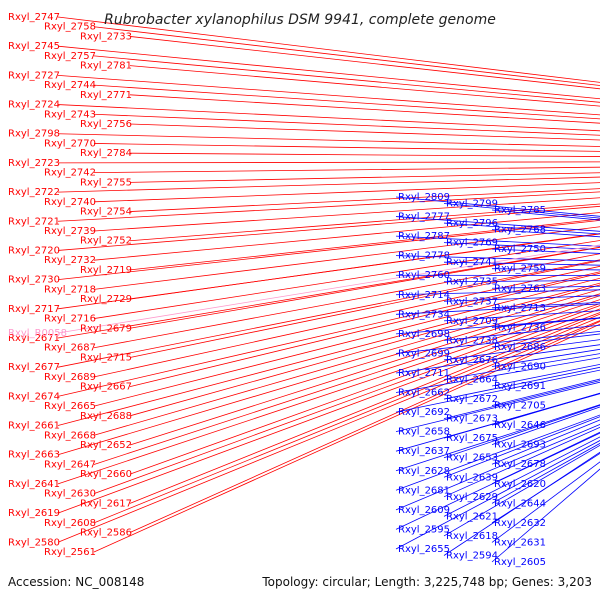  Describe the element at coordinates (70, 173) in the screenshot. I see `forward-gene-label: Rxyl_2742` at that location.